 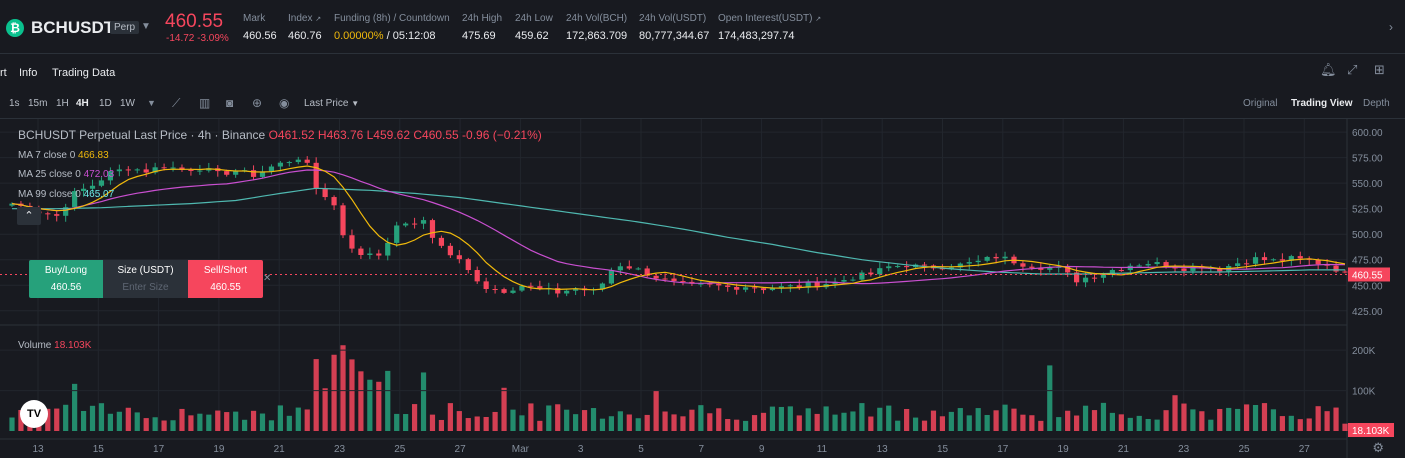 I want to click on interval-1d: 1D, so click(x=105, y=103).